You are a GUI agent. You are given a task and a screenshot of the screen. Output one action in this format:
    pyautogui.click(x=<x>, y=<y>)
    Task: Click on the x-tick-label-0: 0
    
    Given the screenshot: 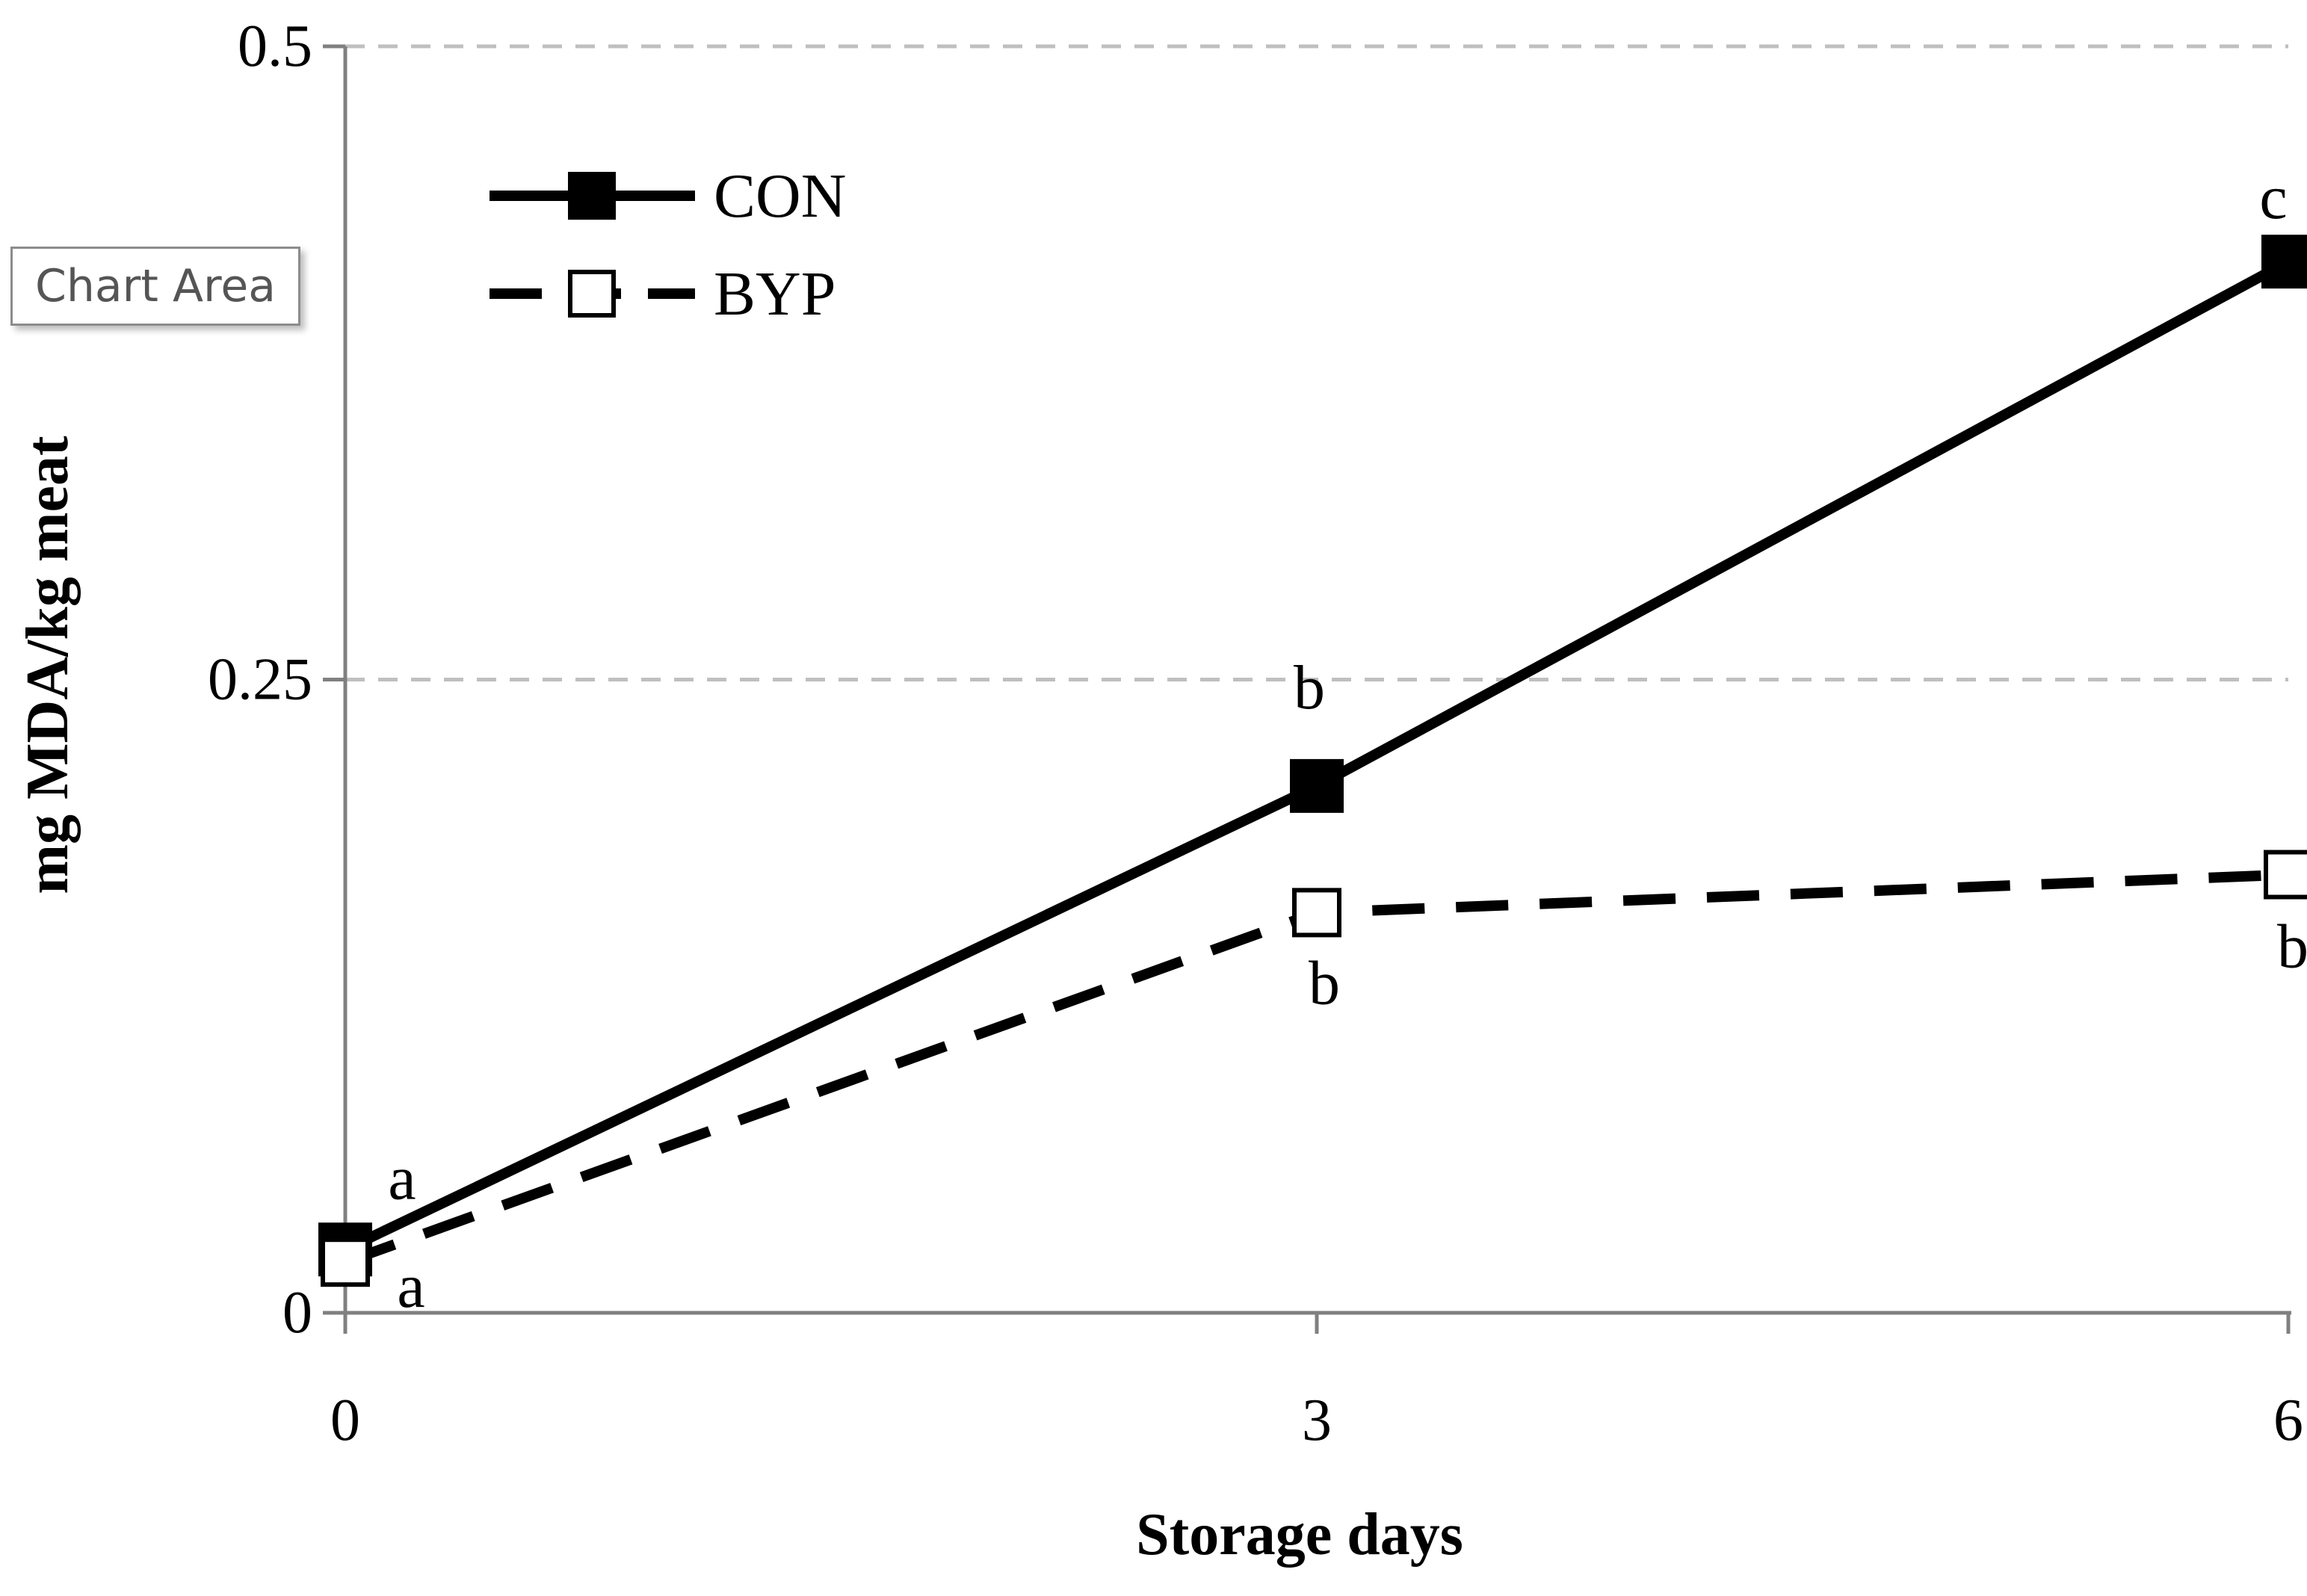 What is the action you would take?
    pyautogui.click(x=345, y=1421)
    